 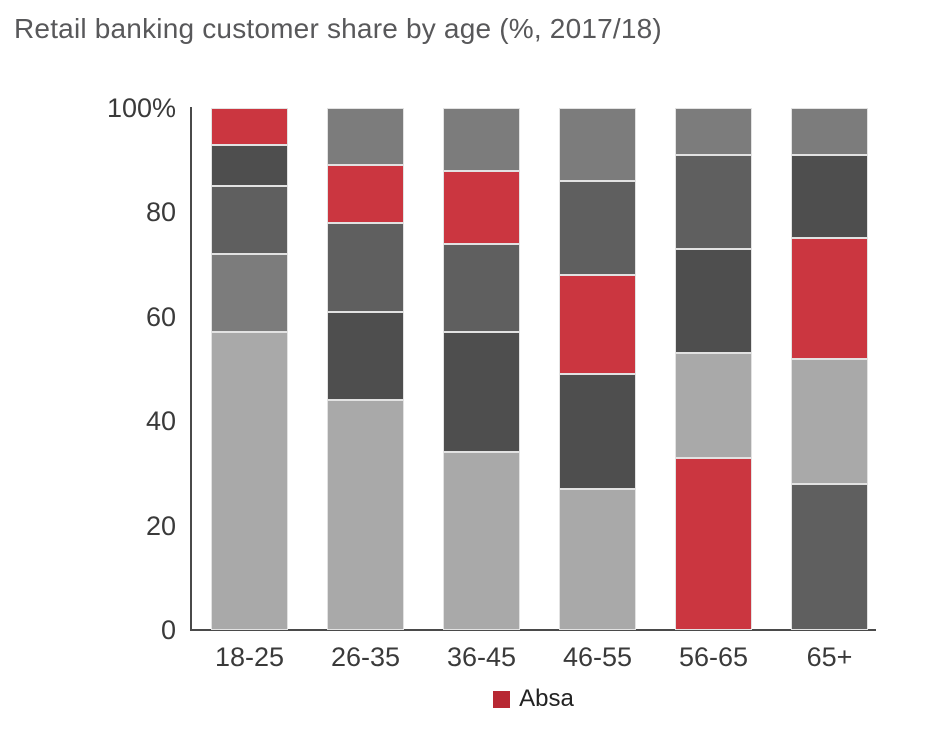 I want to click on x-axis-label: 65+, so click(x=829, y=657).